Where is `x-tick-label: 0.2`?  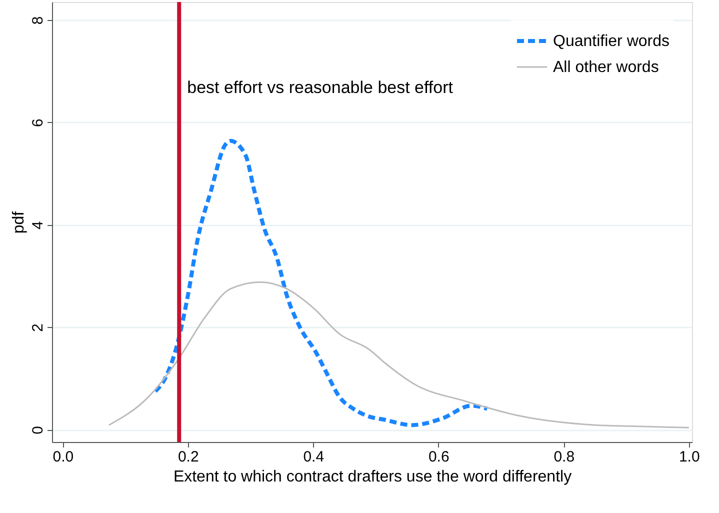
x-tick-label: 0.2 is located at coordinates (188, 457).